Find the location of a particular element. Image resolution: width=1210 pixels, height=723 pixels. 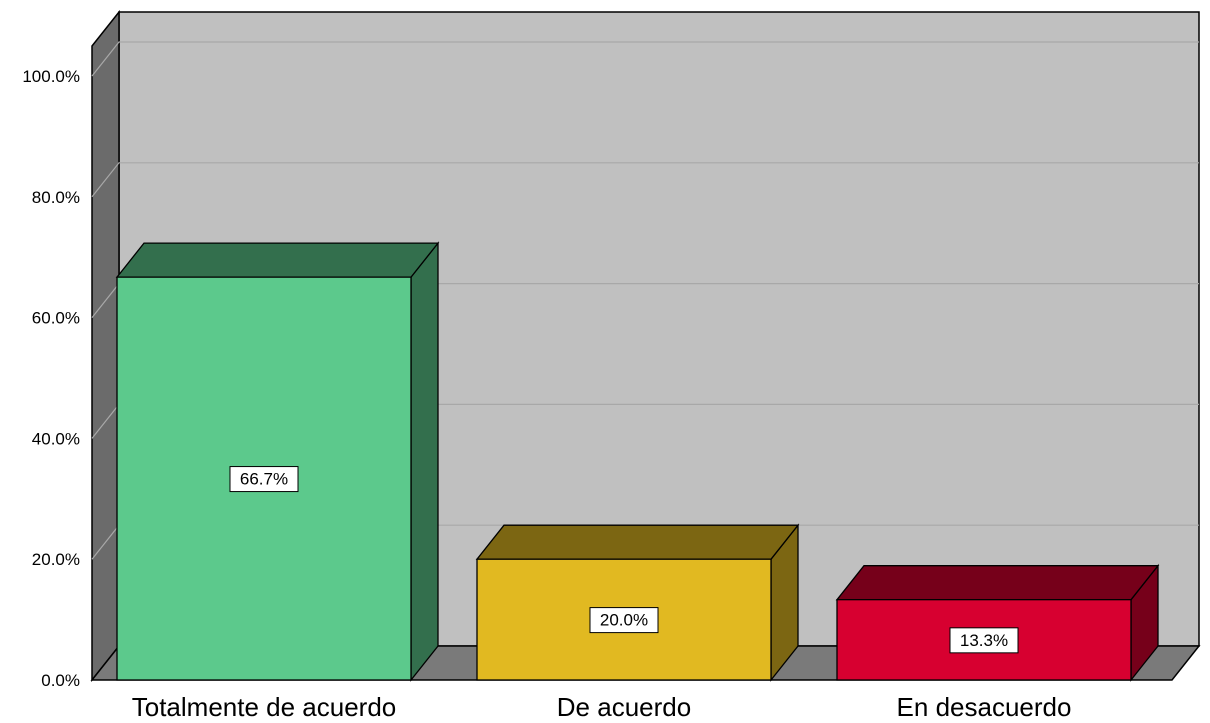

data-label: 66.7% is located at coordinates (264, 479).